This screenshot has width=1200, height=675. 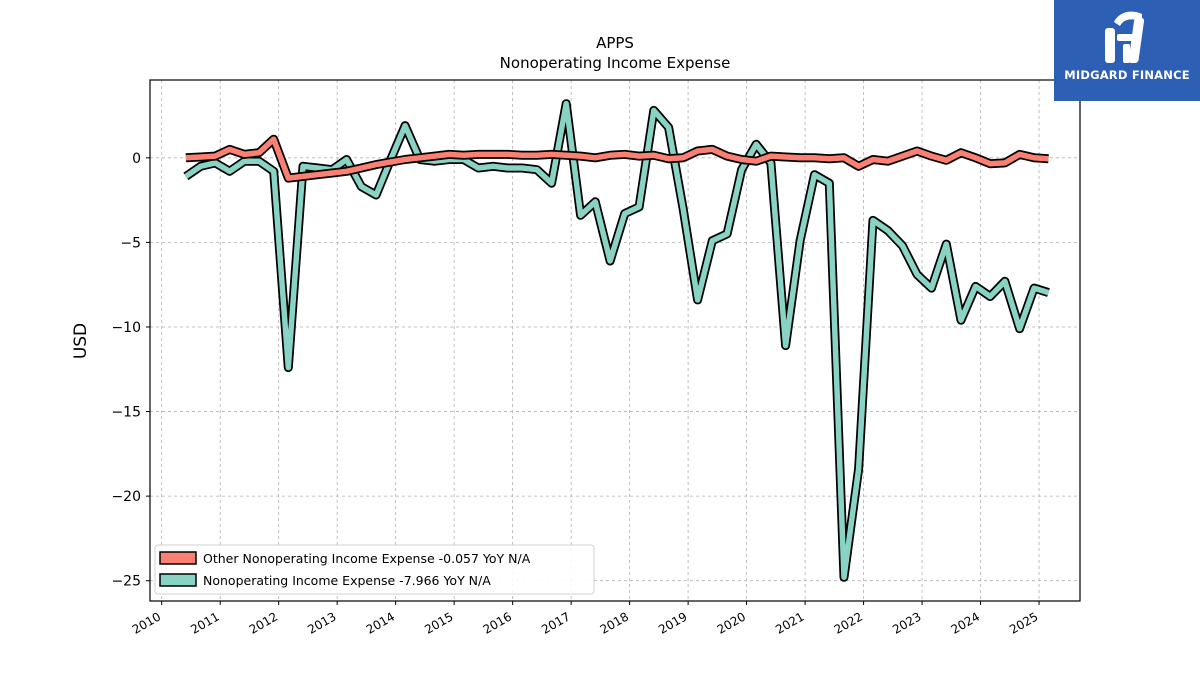 I want to click on y-axis-label: USD, so click(x=81, y=341).